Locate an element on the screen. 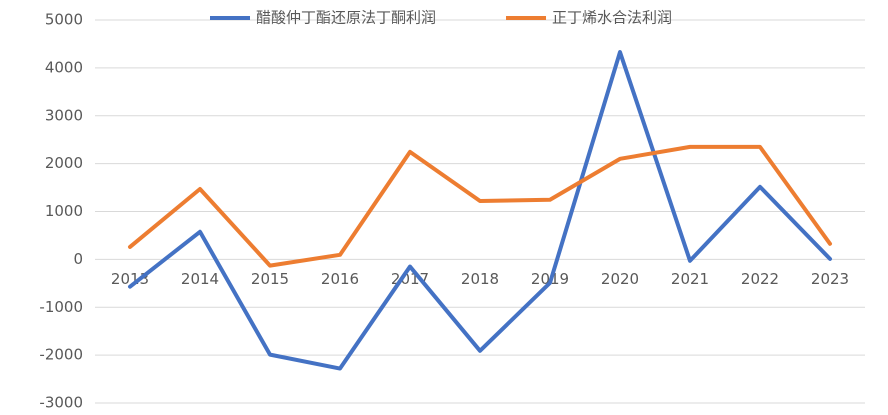 This screenshot has width=888, height=415. x-tick-label: 2021 is located at coordinates (690, 279).